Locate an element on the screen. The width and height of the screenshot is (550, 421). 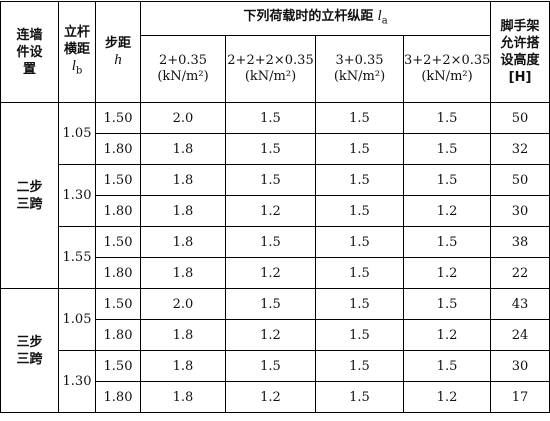
table-row: 1.80 1.8 1.2 1.5 1.2 17 is located at coordinates (275, 397).